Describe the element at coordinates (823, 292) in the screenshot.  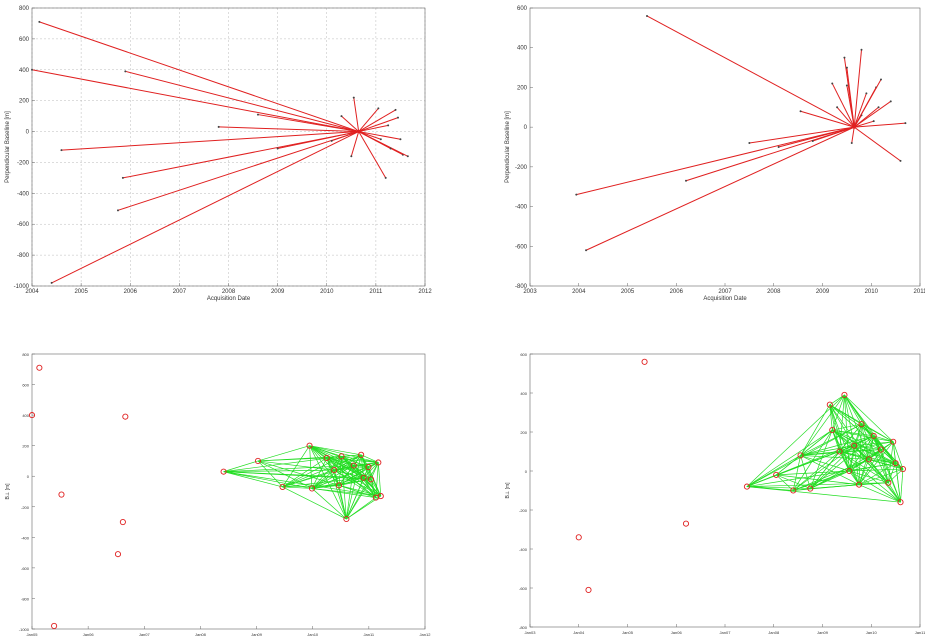
I see `x-tick-label: 2009` at that location.